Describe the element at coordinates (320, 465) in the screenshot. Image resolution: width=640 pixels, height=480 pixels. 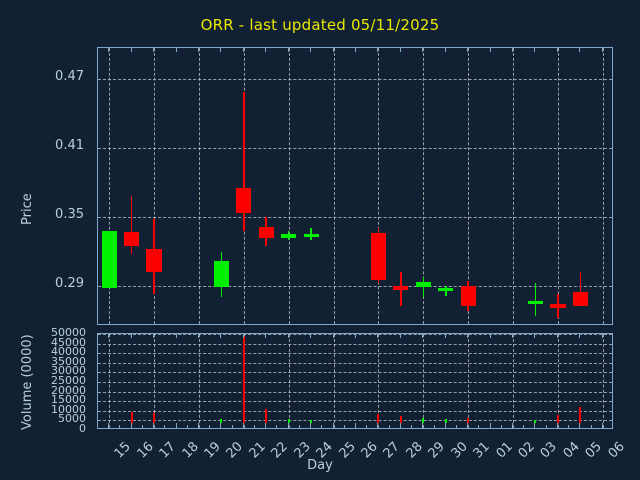
I see `x-axis-label: Day` at that location.